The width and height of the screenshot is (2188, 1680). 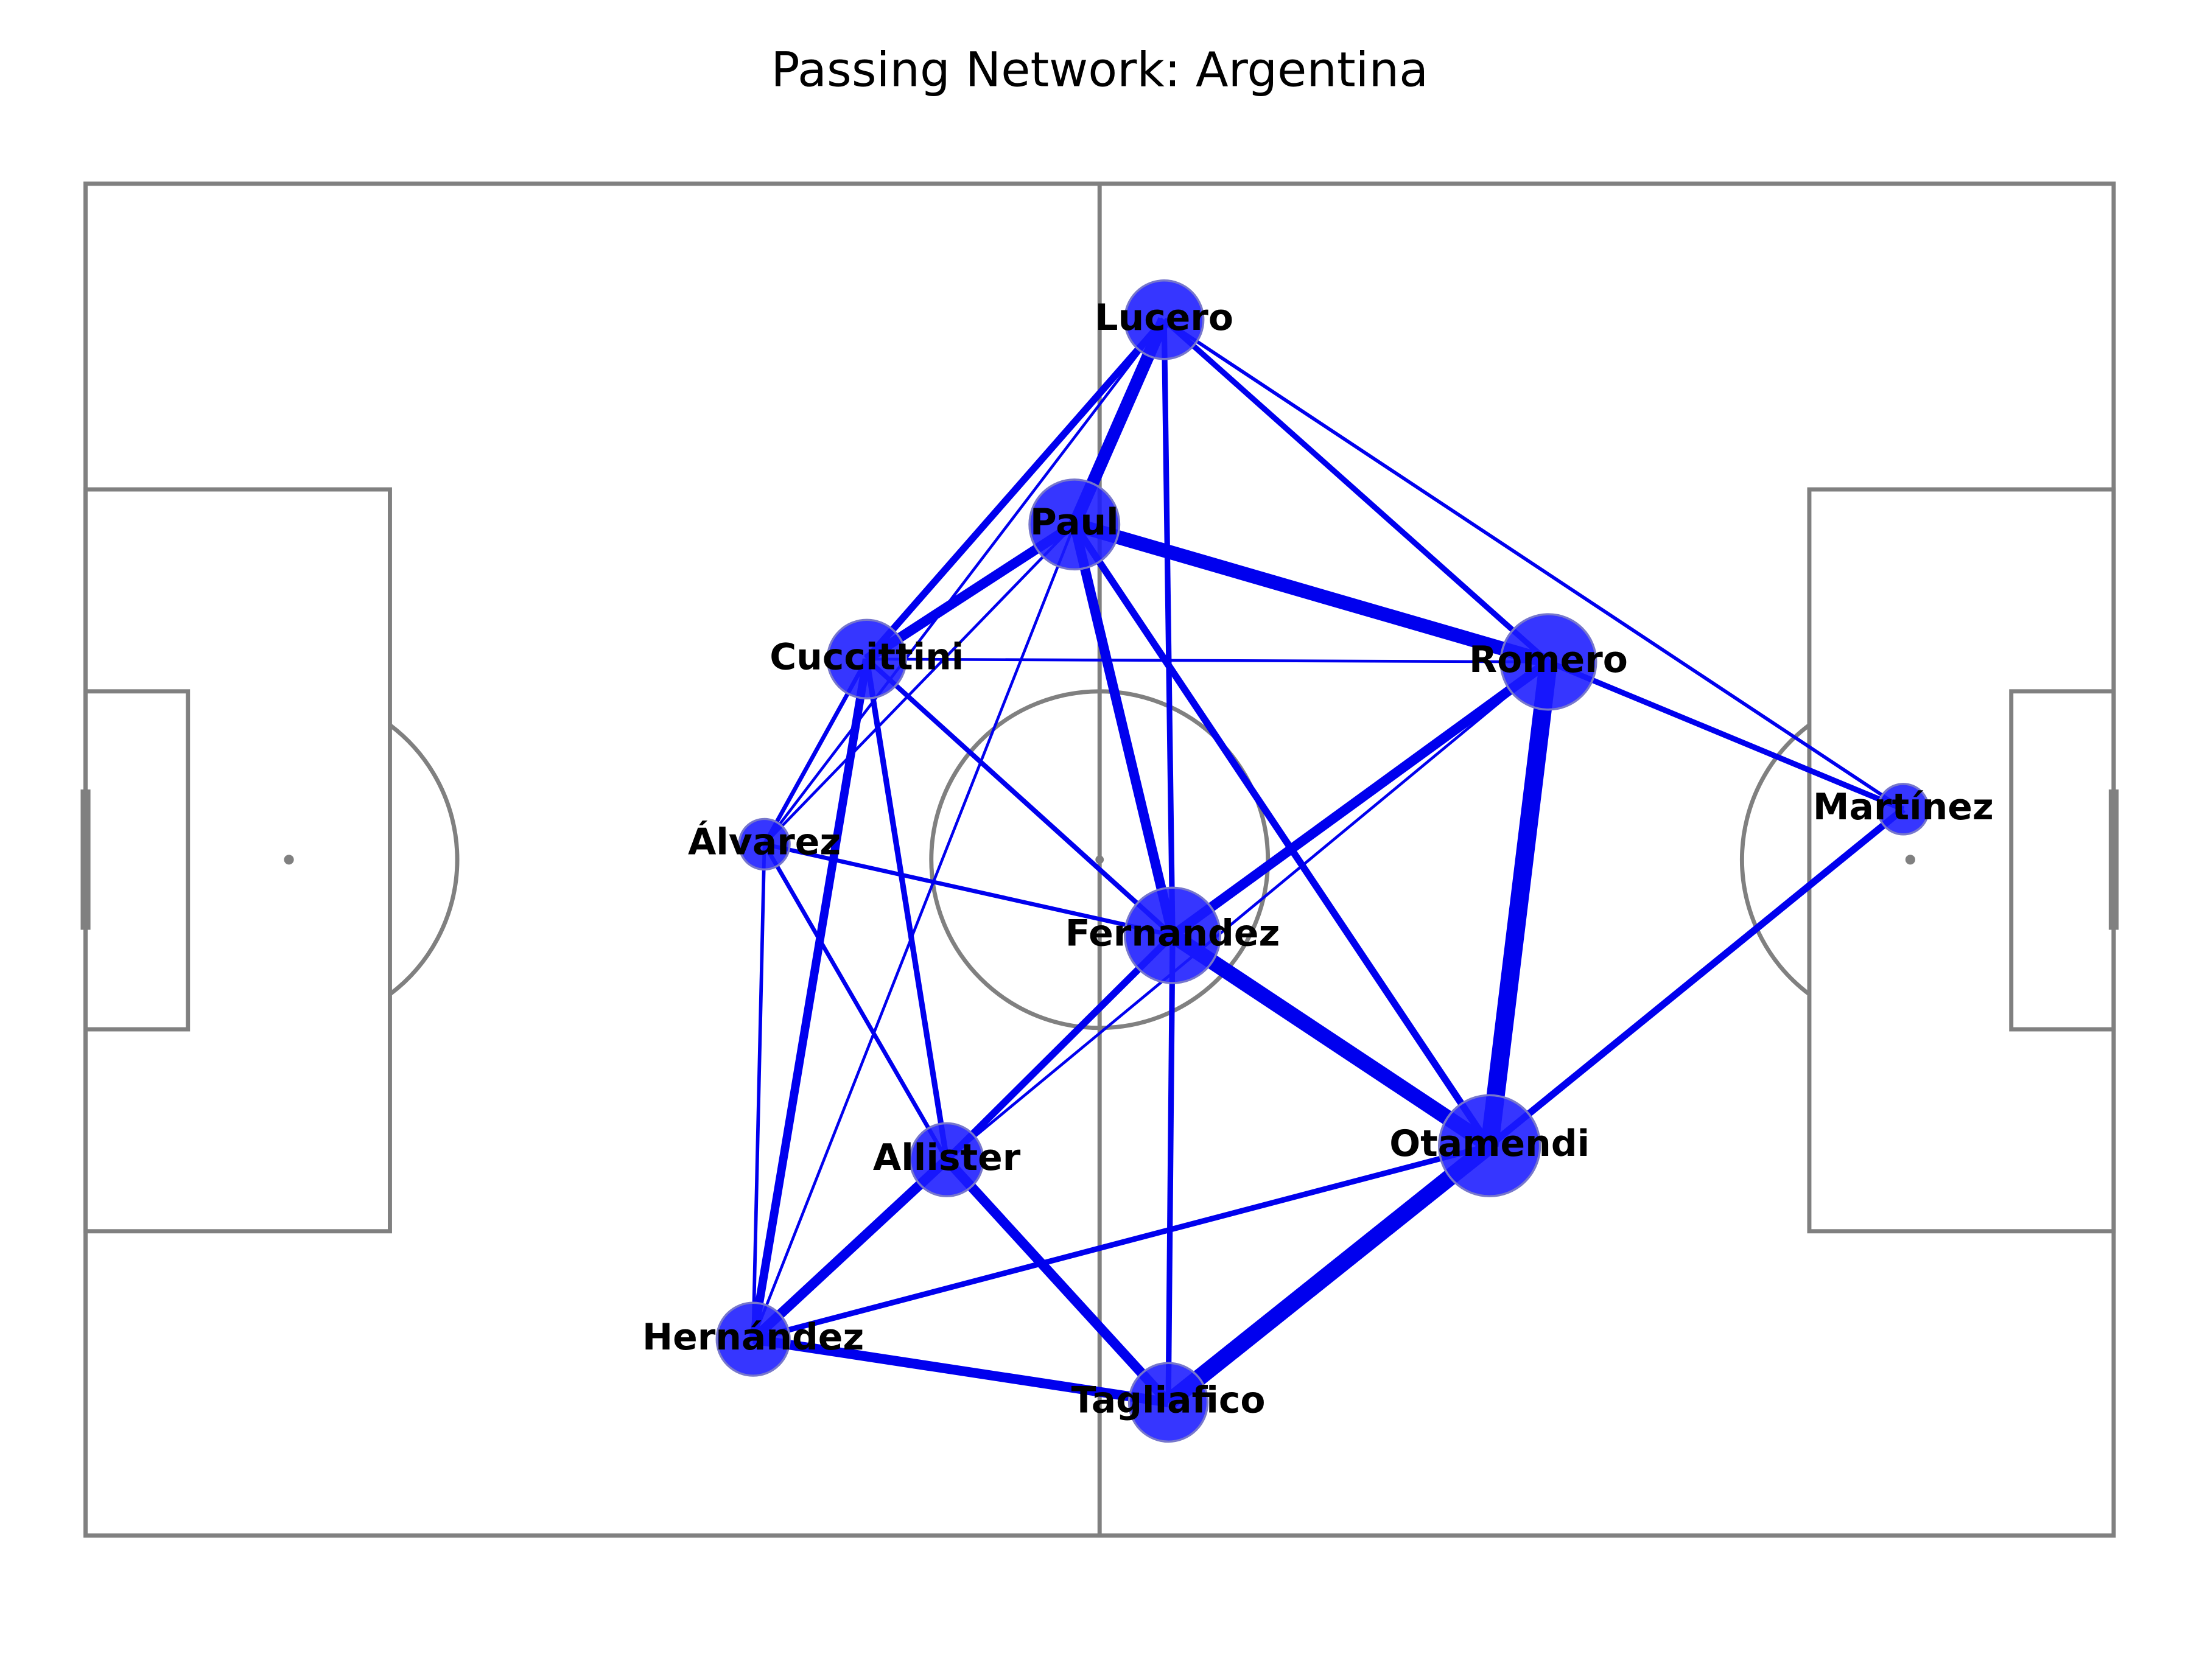 What do you see at coordinates (1962, 860) in the screenshot?
I see `penalty-box-right` at bounding box center [1962, 860].